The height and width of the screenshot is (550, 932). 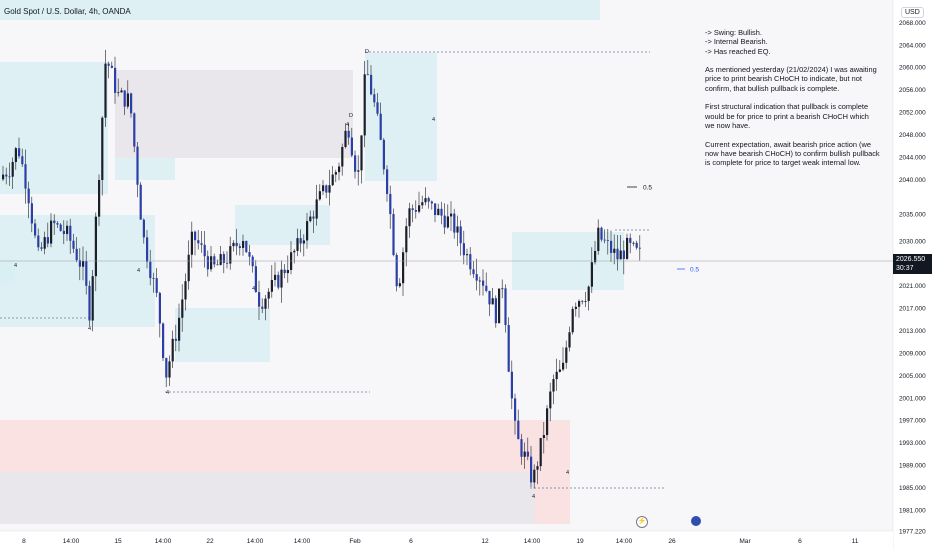 I want to click on y-tick-label: 2030.000, so click(x=912, y=242).